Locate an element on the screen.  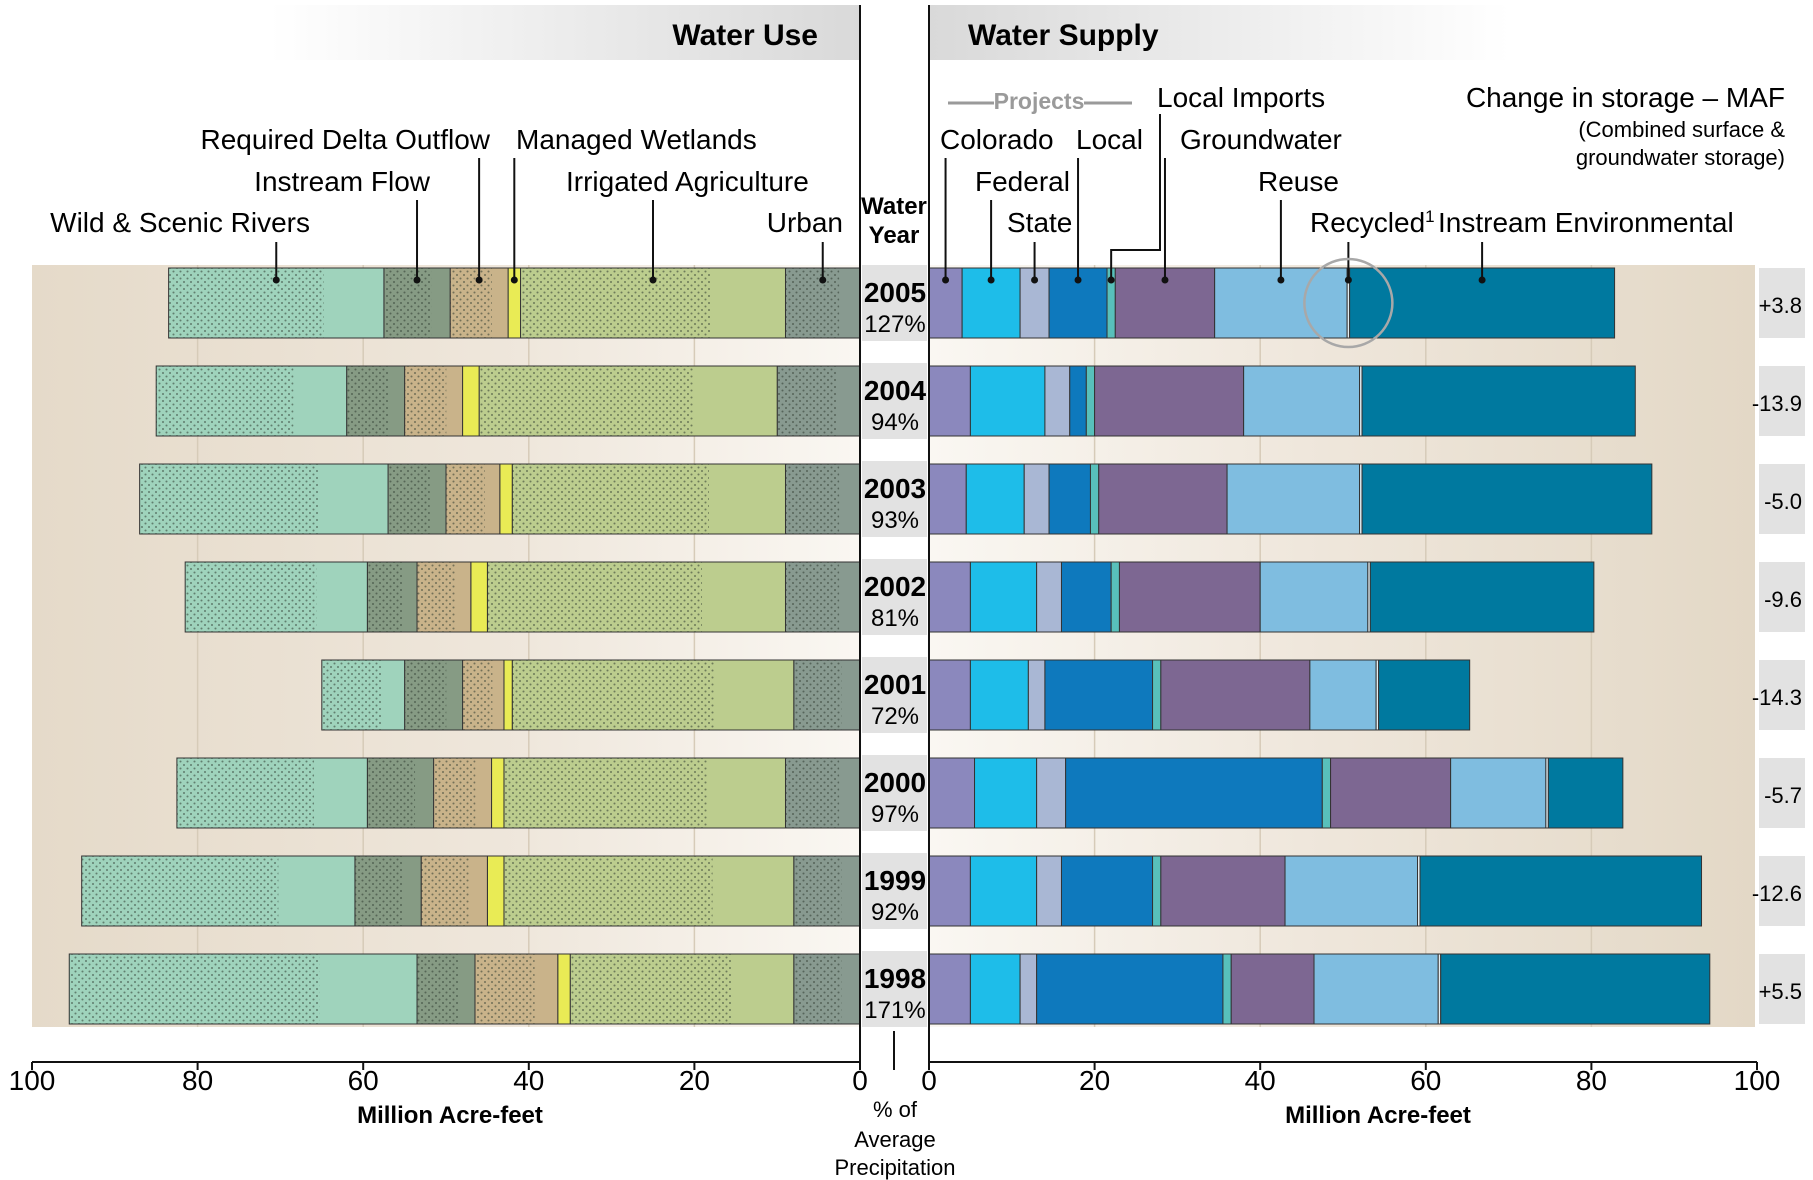
label-recycled-text: Recycled is located at coordinates (1367, 222).